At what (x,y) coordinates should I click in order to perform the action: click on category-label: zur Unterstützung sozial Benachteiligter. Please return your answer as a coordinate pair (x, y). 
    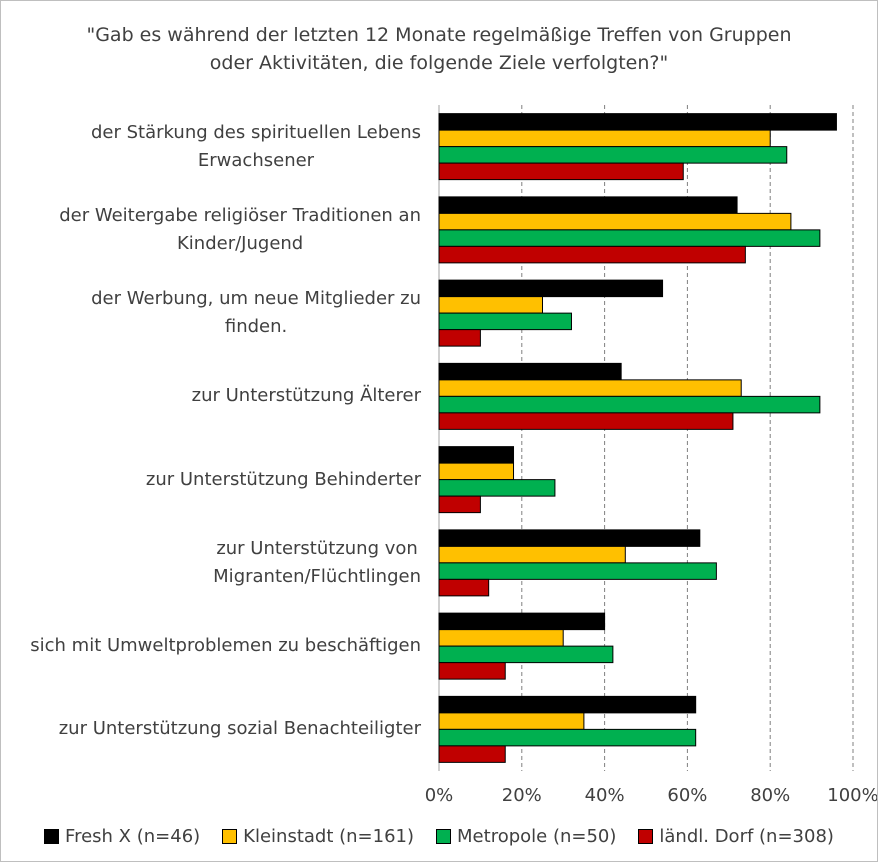
    Looking at the image, I should click on (211, 729).